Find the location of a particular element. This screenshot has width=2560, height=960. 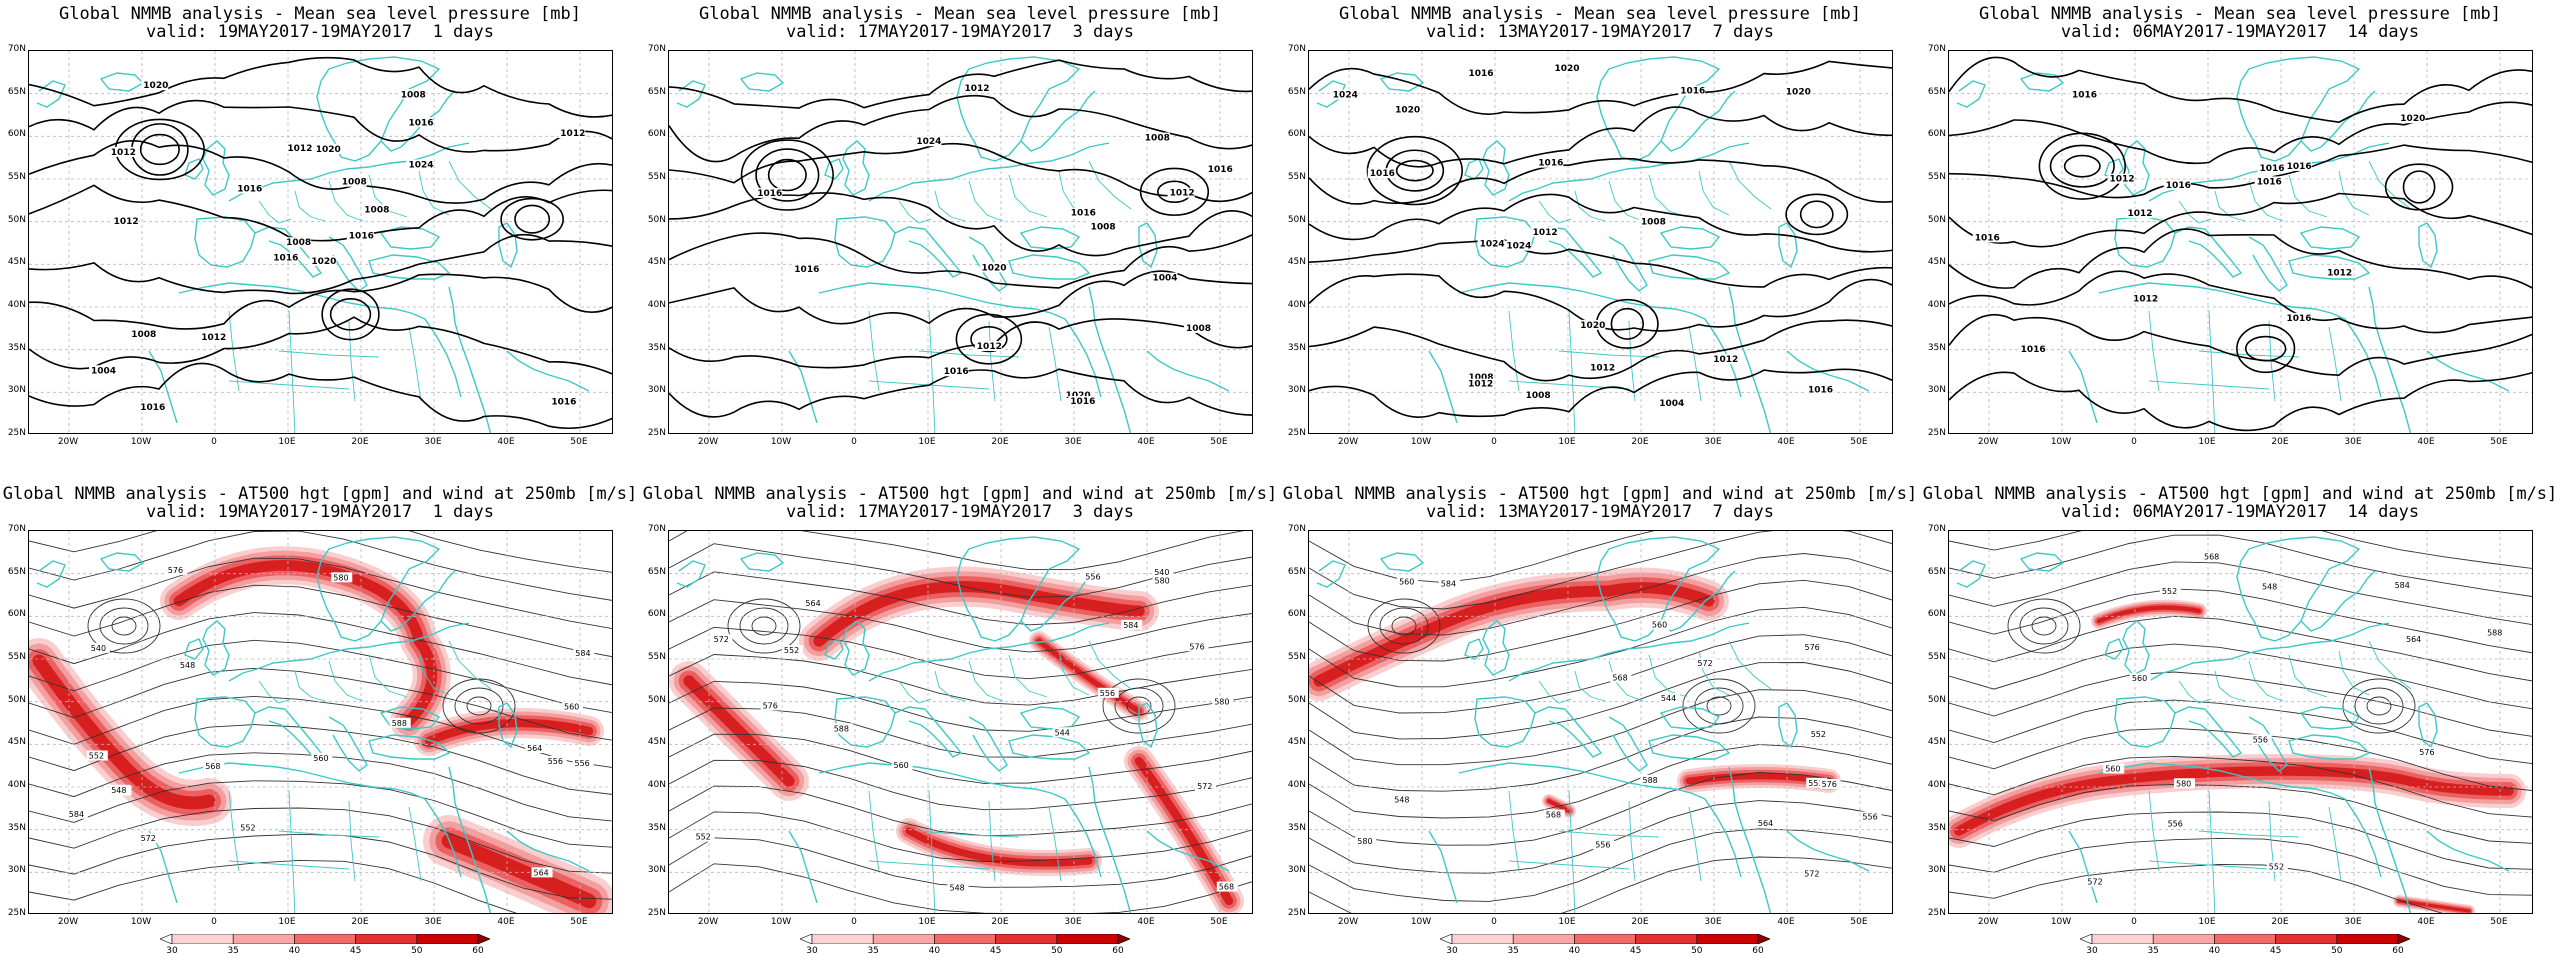

latitude-tick-label: 50N is located at coordinates (1296, 219).